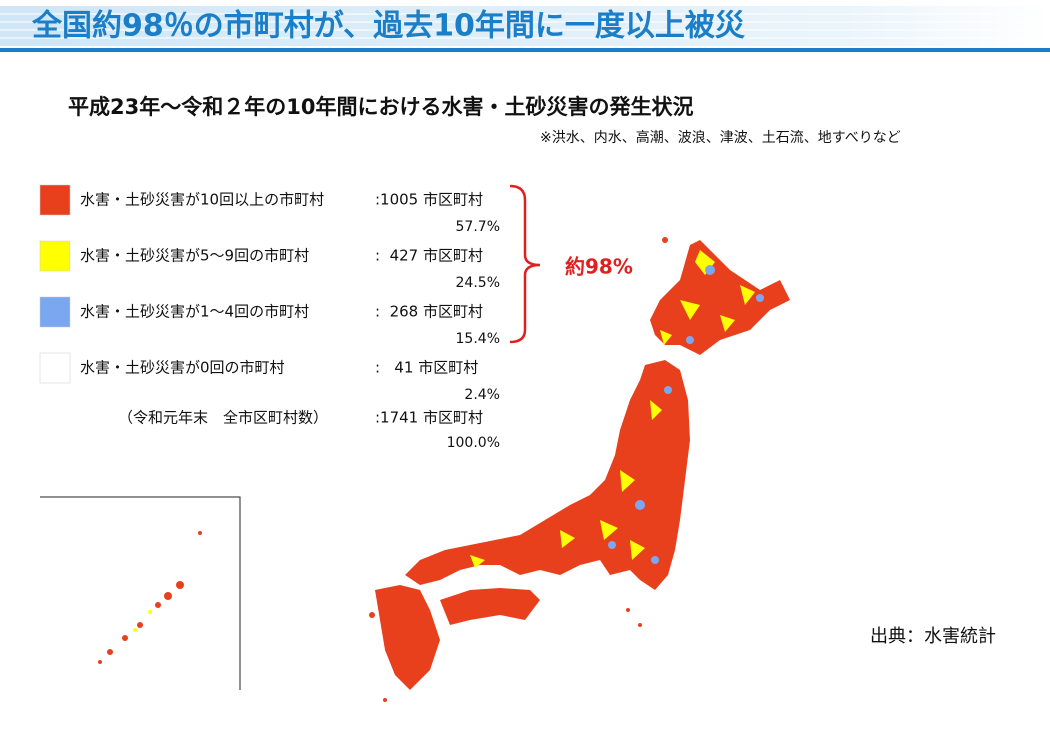  What do you see at coordinates (194, 256) in the screenshot?
I see `legend-label: 水害・土砂災害が5～9回の市町村` at bounding box center [194, 256].